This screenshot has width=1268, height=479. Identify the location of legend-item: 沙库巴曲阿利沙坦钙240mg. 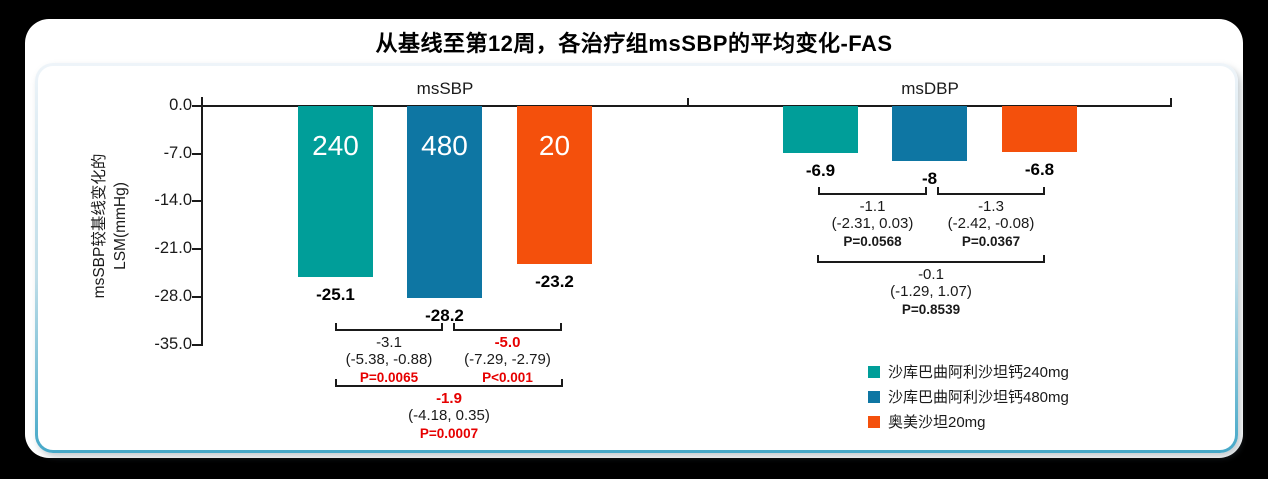
(968, 371).